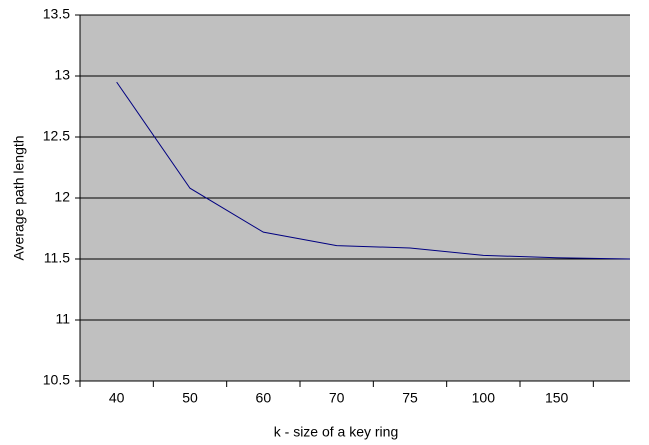 The width and height of the screenshot is (649, 445). What do you see at coordinates (62, 319) in the screenshot?
I see `y-tick-label: 11` at bounding box center [62, 319].